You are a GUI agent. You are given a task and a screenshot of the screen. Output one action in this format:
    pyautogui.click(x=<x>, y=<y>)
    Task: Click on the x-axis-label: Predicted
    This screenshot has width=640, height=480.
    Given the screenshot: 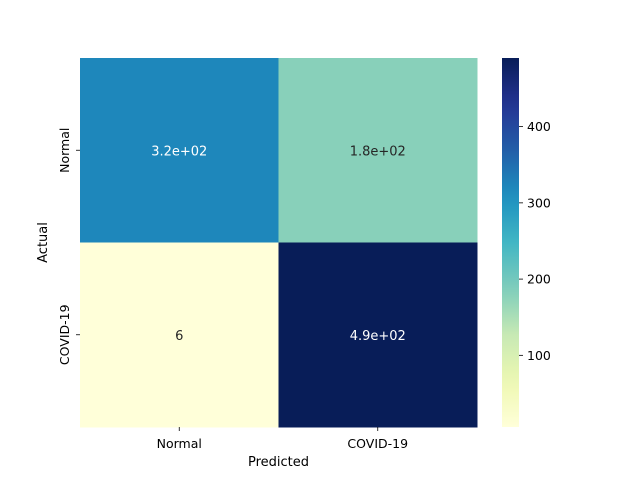 What is the action you would take?
    pyautogui.click(x=278, y=462)
    